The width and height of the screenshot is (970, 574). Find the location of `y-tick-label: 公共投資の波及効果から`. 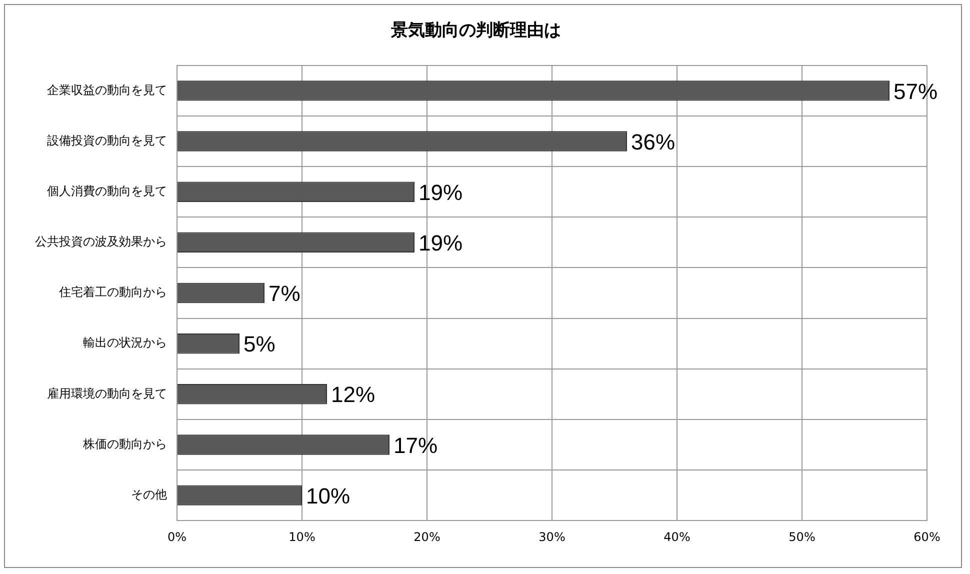

y-tick-label: 公共投資の波及効果から is located at coordinates (101, 241).